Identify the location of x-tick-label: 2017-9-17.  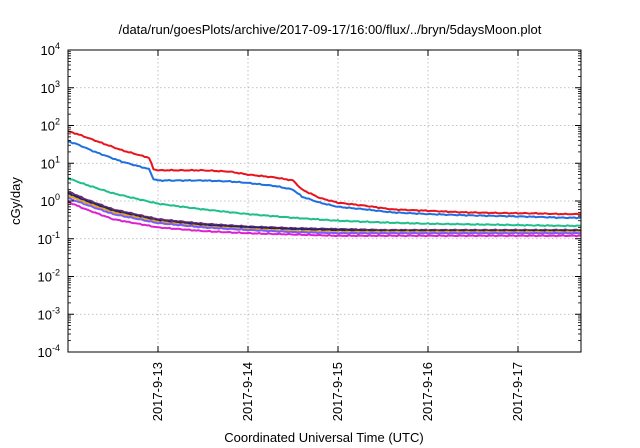
(517, 391).